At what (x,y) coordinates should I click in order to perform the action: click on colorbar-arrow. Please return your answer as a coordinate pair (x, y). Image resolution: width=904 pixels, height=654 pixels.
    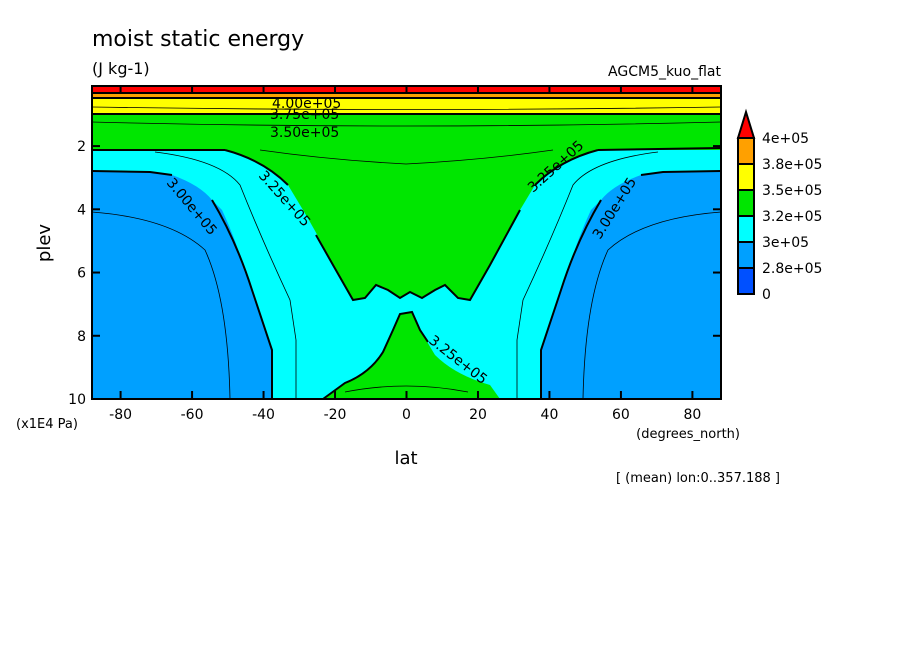
    Looking at the image, I should click on (746, 123).